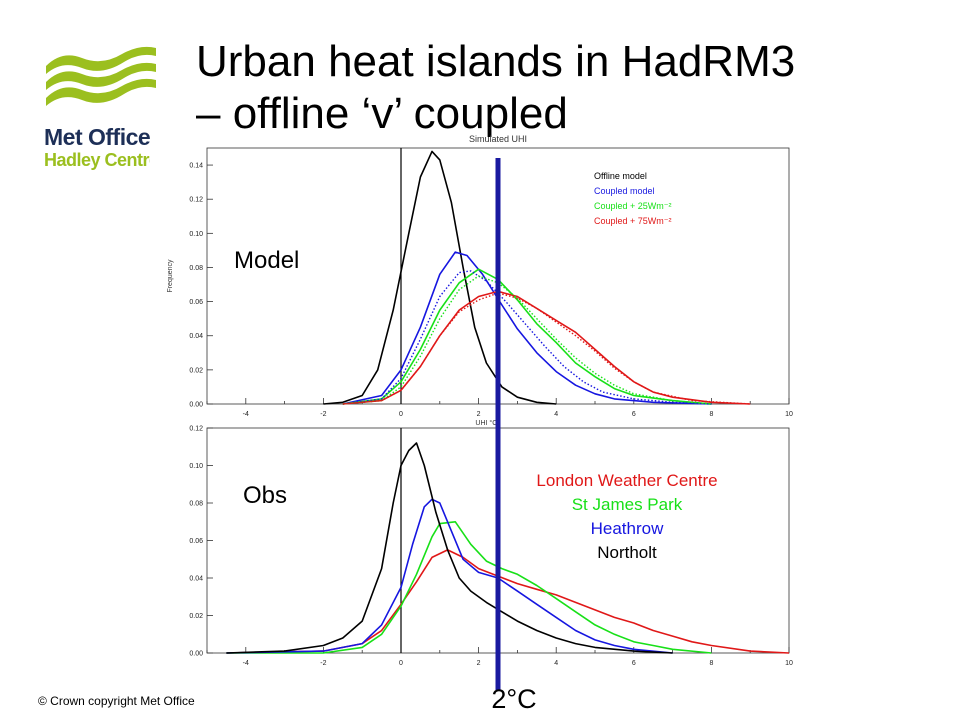  I want to click on logo-centre: Hadley Centre, so click(101, 160).